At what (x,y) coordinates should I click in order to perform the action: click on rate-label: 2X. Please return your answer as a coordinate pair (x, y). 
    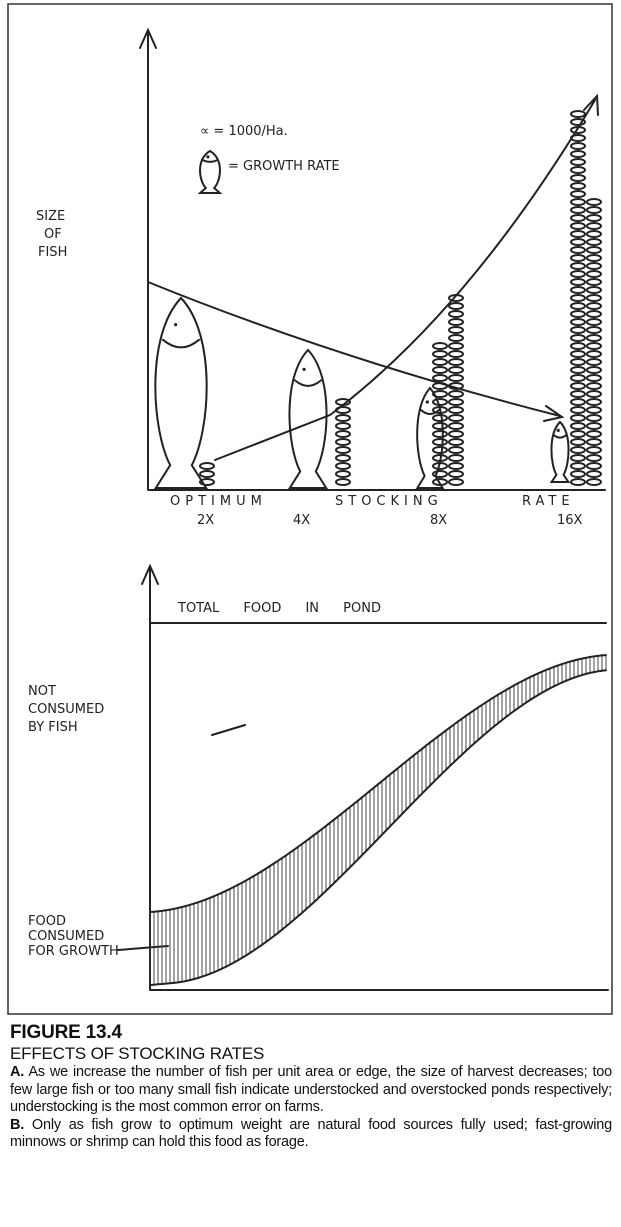
    Looking at the image, I should click on (205, 520).